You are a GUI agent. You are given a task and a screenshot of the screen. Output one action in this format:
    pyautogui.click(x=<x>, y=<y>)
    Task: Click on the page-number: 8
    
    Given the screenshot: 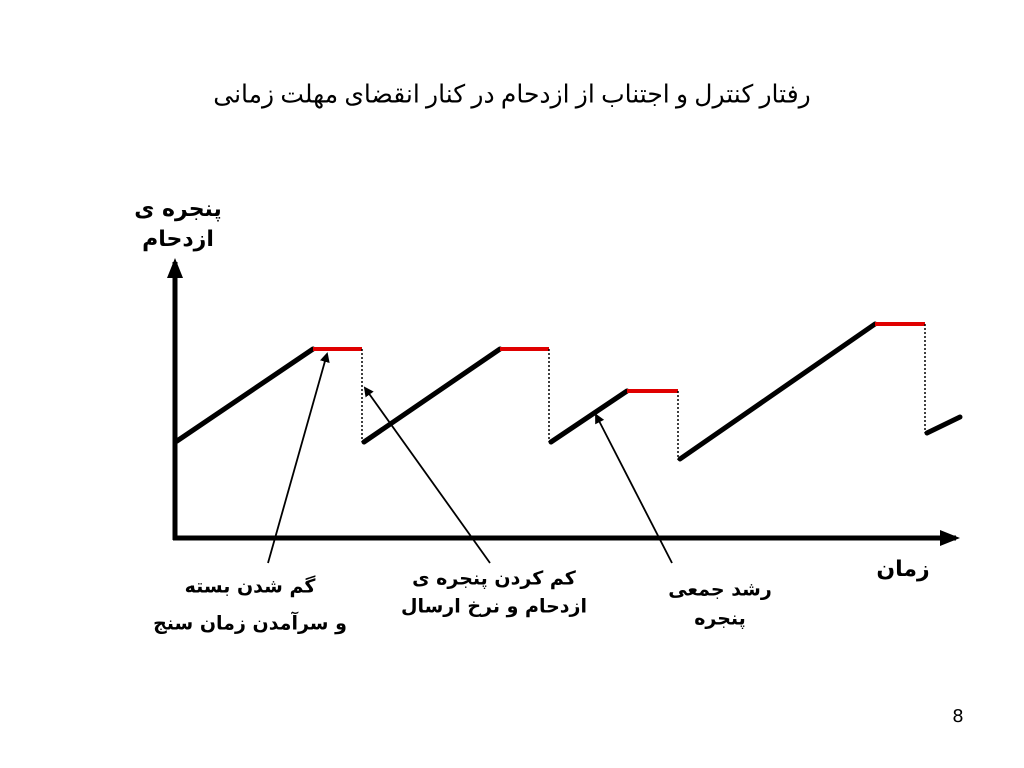 What is the action you would take?
    pyautogui.click(x=957, y=716)
    